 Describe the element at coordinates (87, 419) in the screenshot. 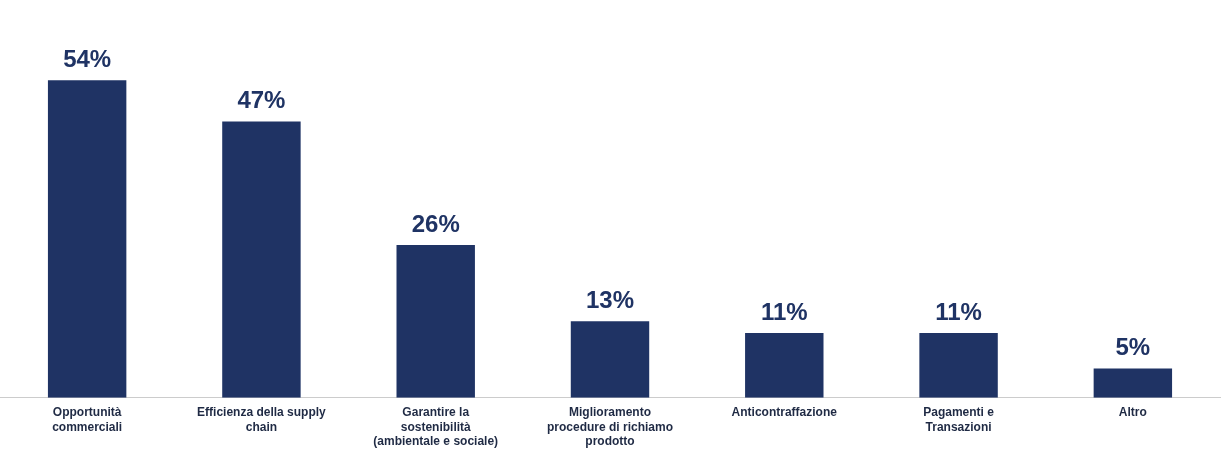

I see `x-tick-label: Opportunità commerciali` at that location.